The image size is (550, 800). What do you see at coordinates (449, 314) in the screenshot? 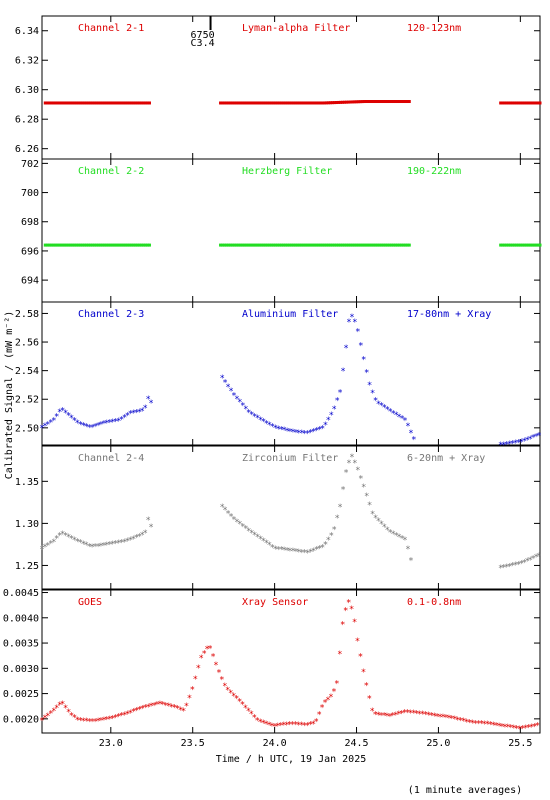
I see `panel-band-label: 17-80nm + Xray` at bounding box center [449, 314].